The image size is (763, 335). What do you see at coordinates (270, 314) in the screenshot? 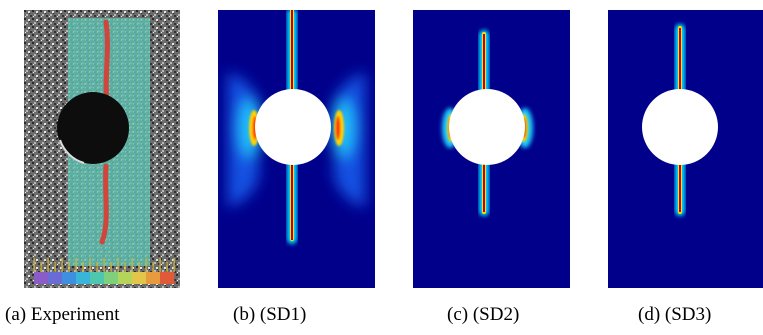
I see `caption-b: (b) (SD1)` at bounding box center [270, 314].